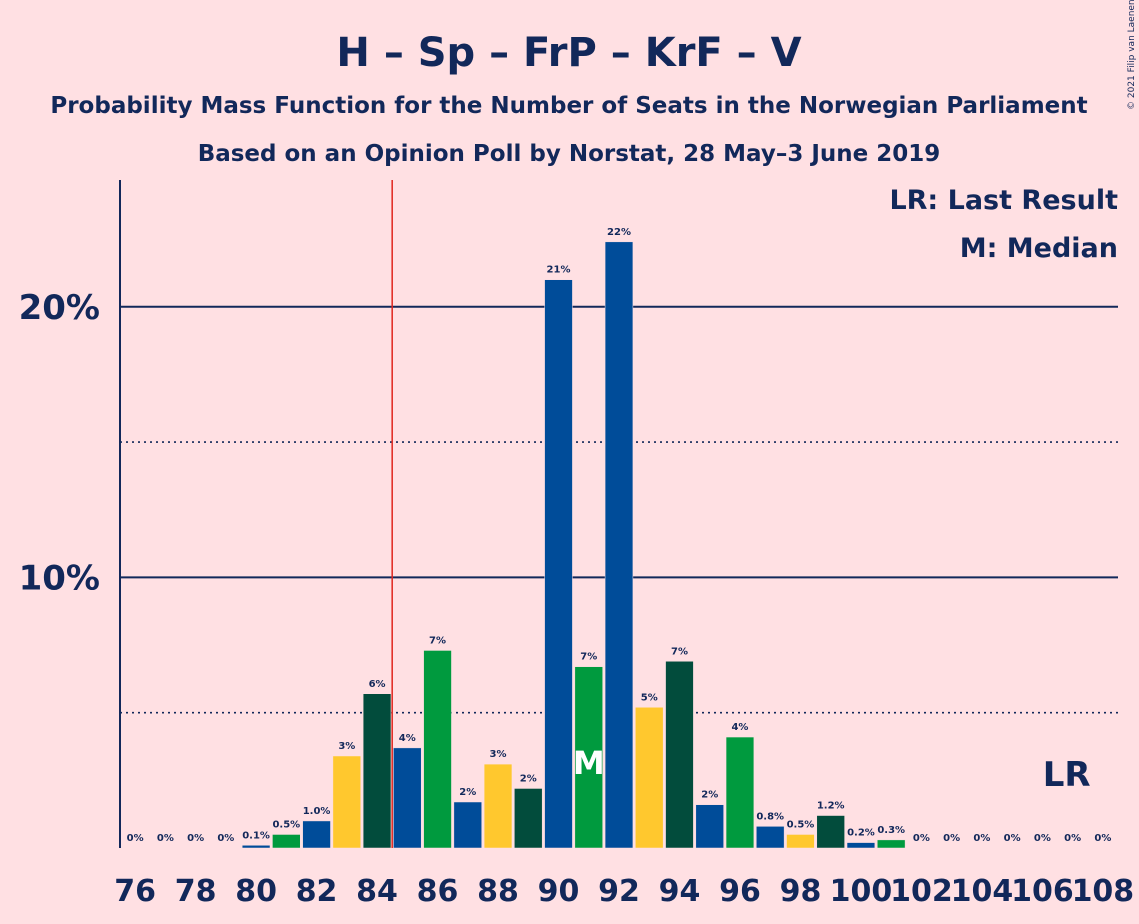  What do you see at coordinates (559, 270) in the screenshot?
I see `bar-value-label: 21%` at bounding box center [559, 270].